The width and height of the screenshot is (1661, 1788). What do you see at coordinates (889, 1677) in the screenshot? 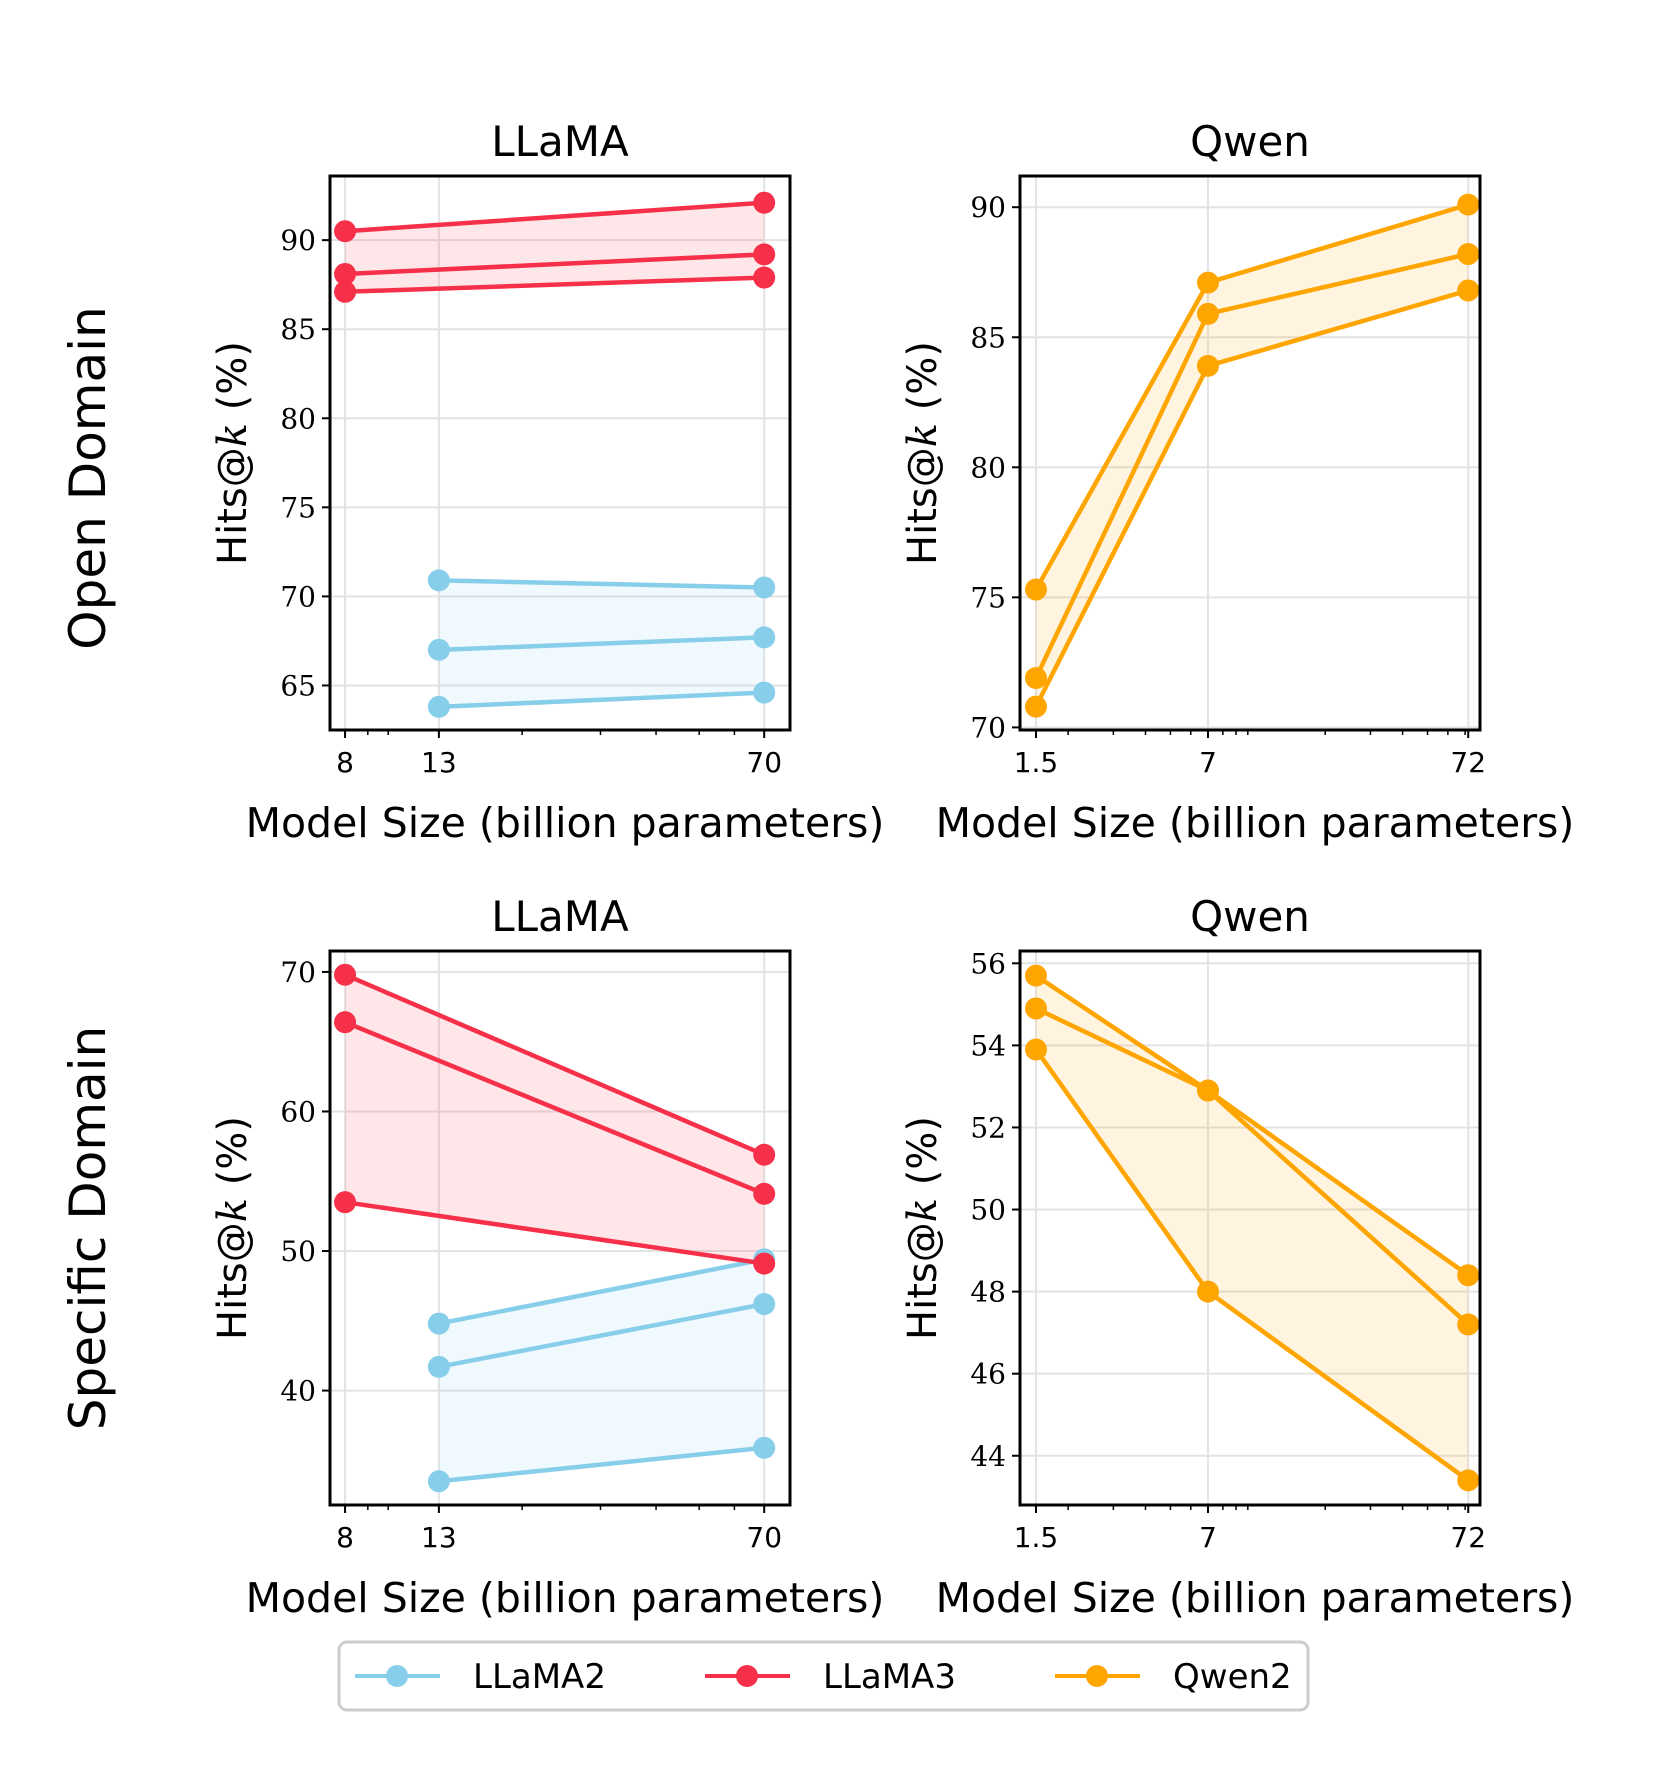
I see `legend-llama3-label: LLaMA3` at bounding box center [889, 1677].